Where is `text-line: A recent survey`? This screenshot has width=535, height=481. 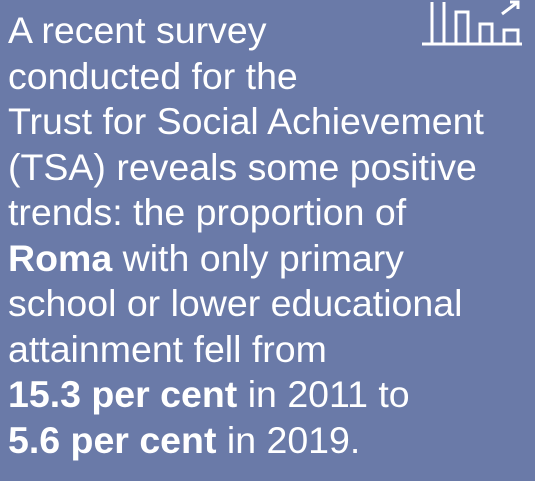 text-line: A recent survey is located at coordinates (271, 31).